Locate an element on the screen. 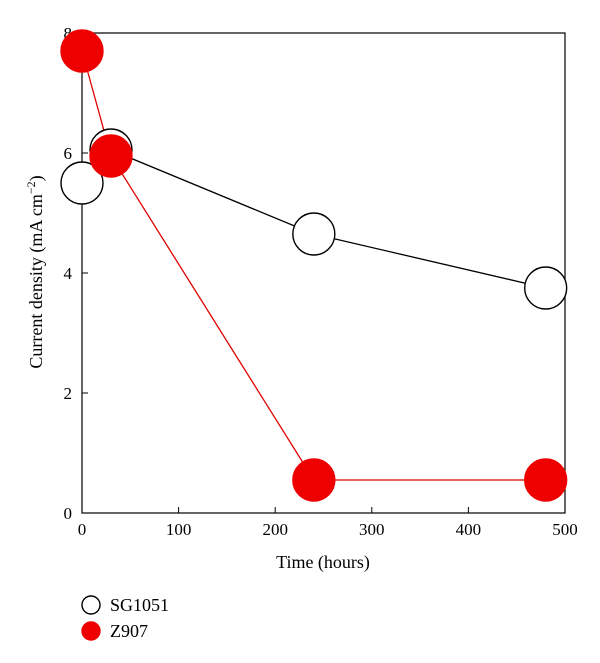 This screenshot has width=600, height=663. x-tick-label: 500 is located at coordinates (565, 529).